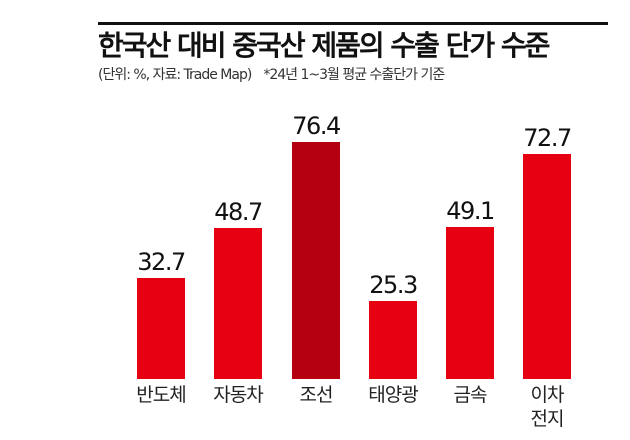 This screenshot has height=440, width=630. What do you see at coordinates (238, 395) in the screenshot?
I see `category-label: 자동차` at bounding box center [238, 395].